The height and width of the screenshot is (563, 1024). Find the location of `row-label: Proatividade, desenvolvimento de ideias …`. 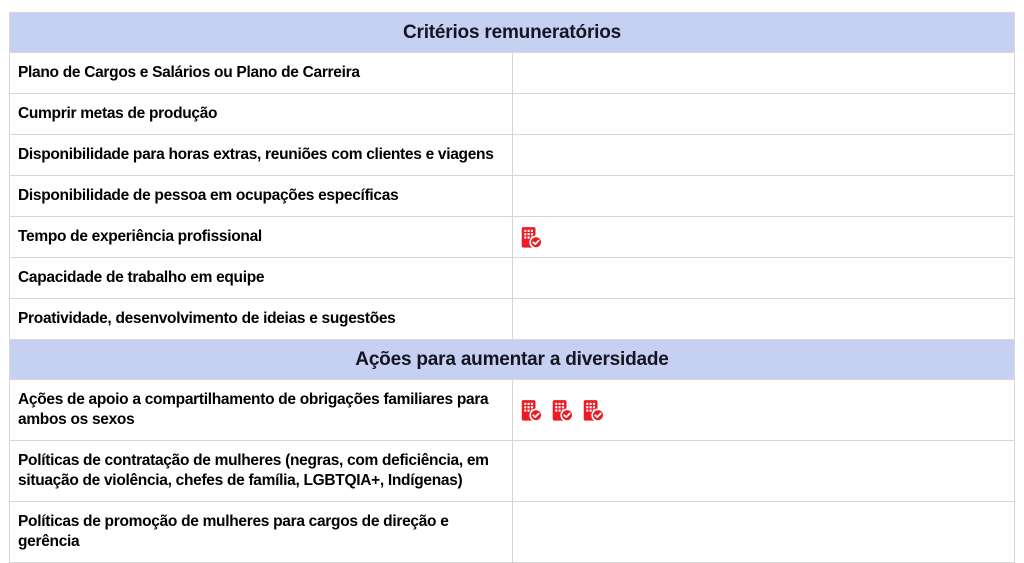

row-label: Proatividade, desenvolvimento de ideias … is located at coordinates (261, 319).